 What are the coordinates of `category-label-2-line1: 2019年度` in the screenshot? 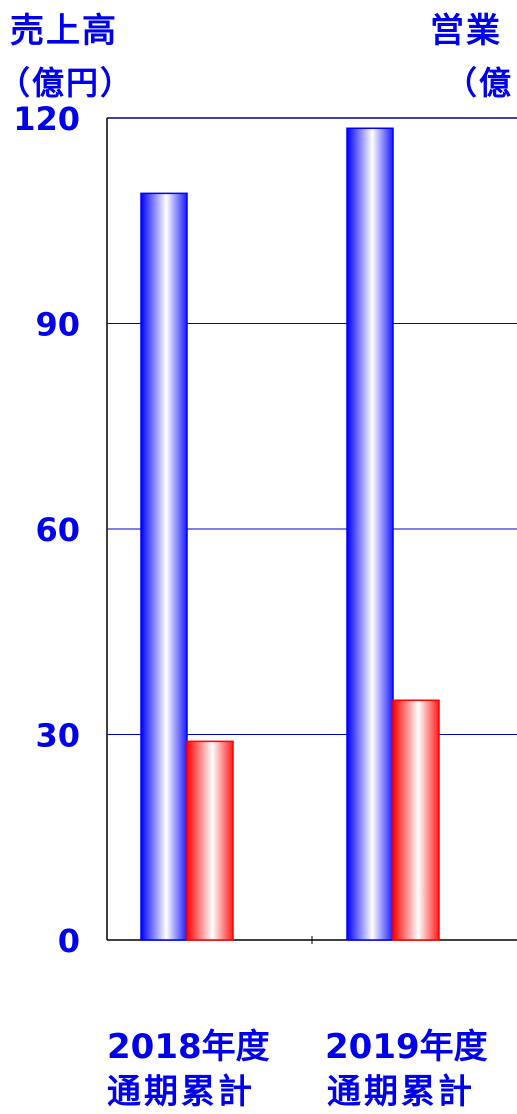 It's located at (406, 1047).